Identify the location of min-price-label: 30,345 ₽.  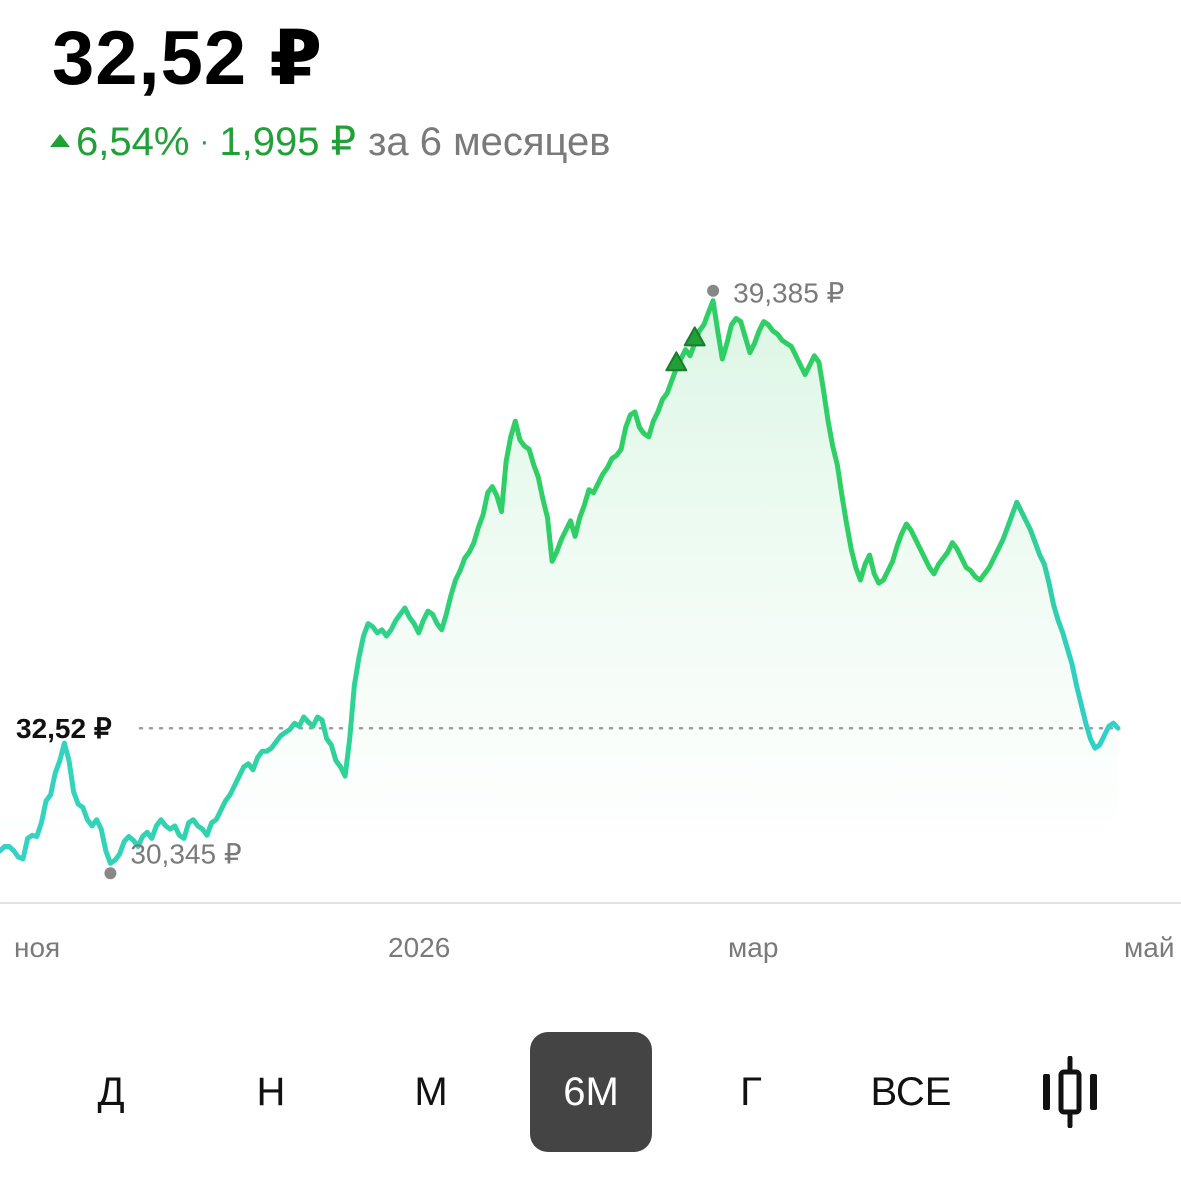
(185, 853).